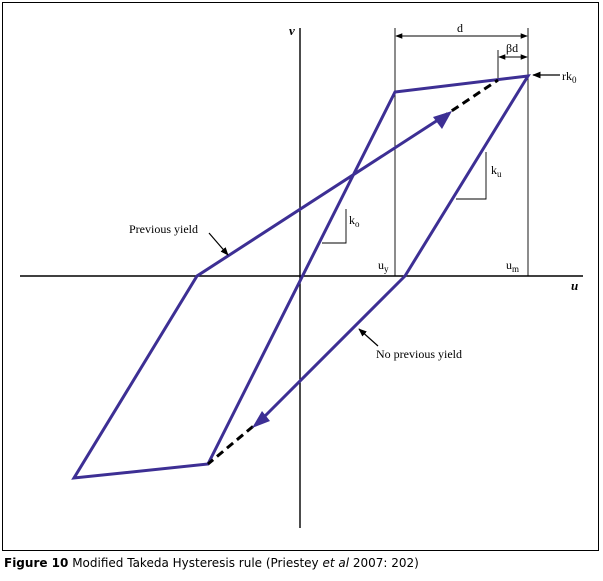 This screenshot has width=603, height=581. What do you see at coordinates (334, 226) in the screenshot?
I see `ko-slope-triangle` at bounding box center [334, 226].